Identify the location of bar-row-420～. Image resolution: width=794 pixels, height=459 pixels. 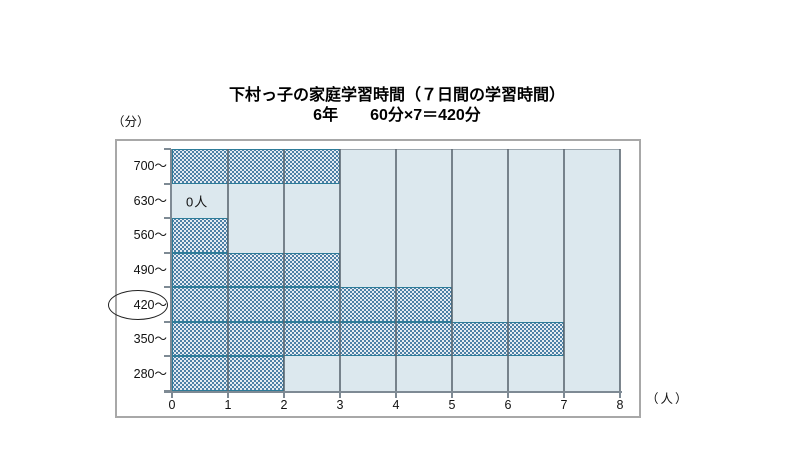
(396, 304).